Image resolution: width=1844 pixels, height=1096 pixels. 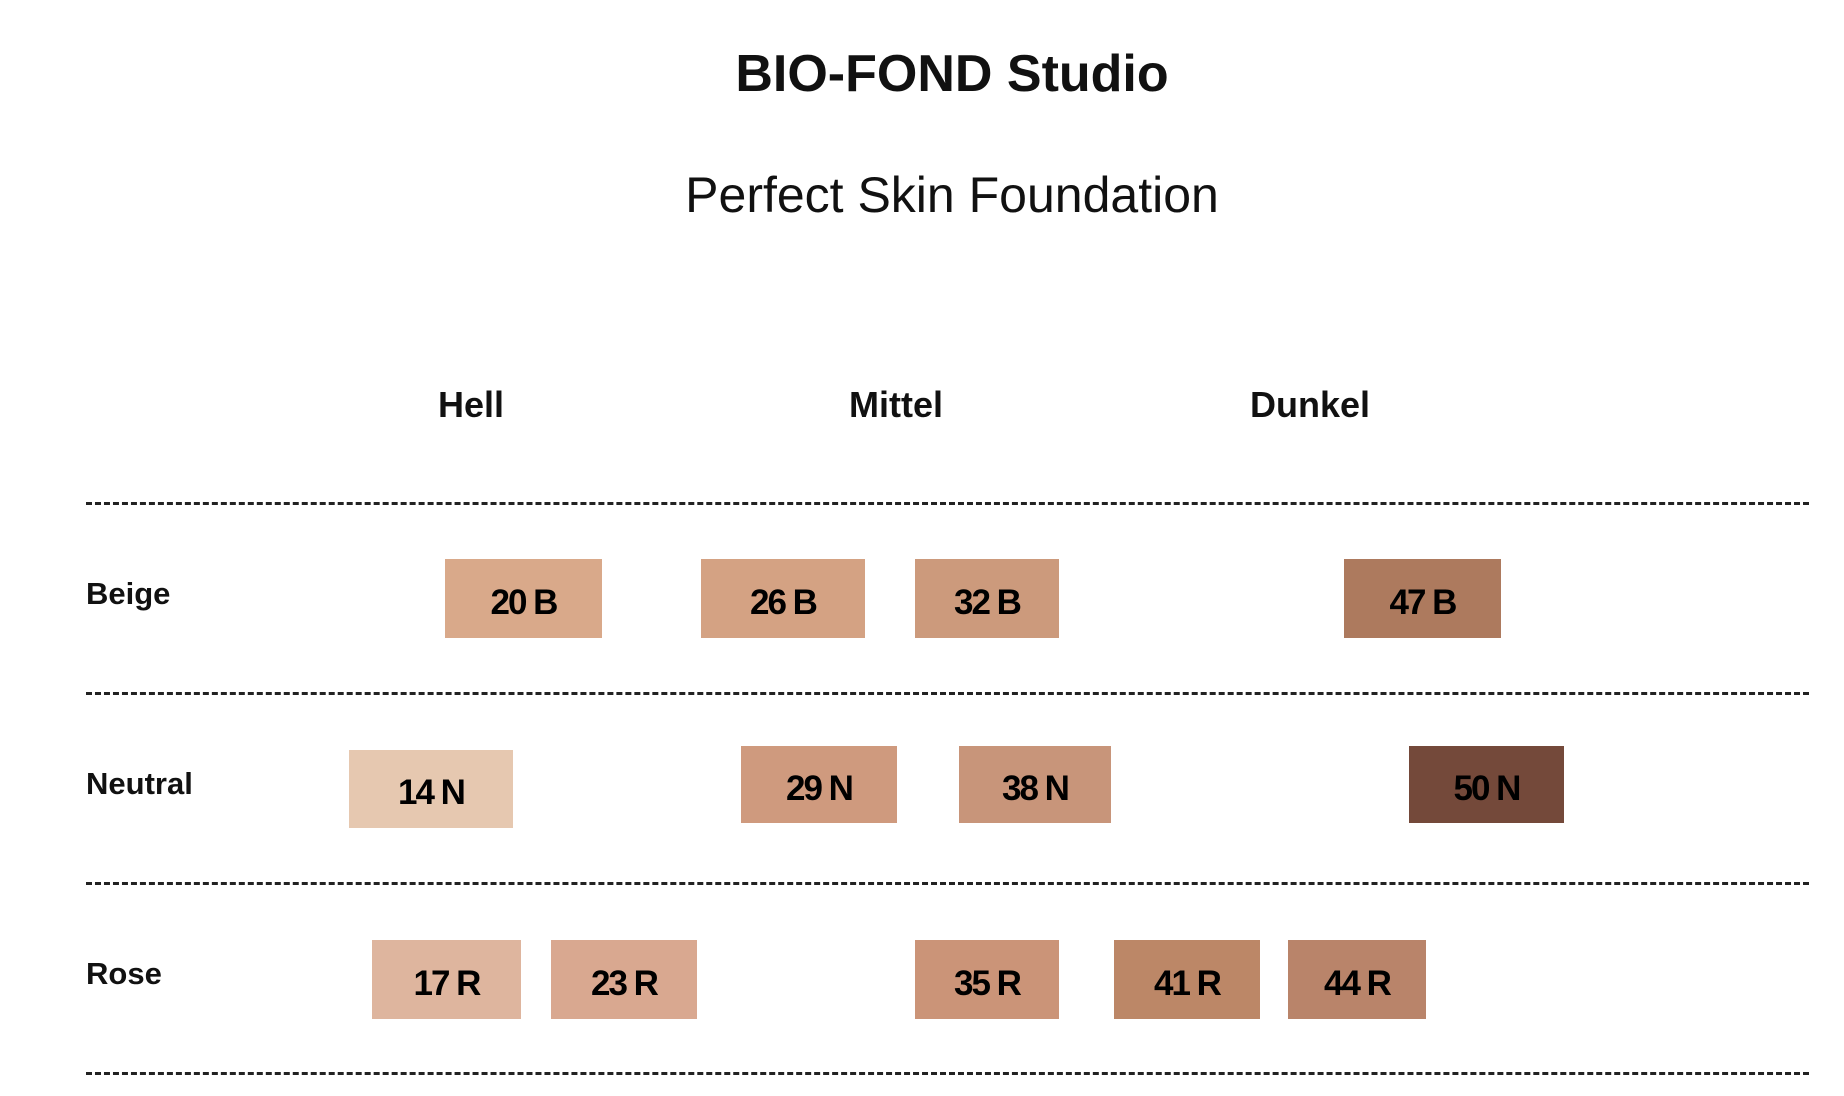 What do you see at coordinates (523, 598) in the screenshot?
I see `swatch-20b: 20 B` at bounding box center [523, 598].